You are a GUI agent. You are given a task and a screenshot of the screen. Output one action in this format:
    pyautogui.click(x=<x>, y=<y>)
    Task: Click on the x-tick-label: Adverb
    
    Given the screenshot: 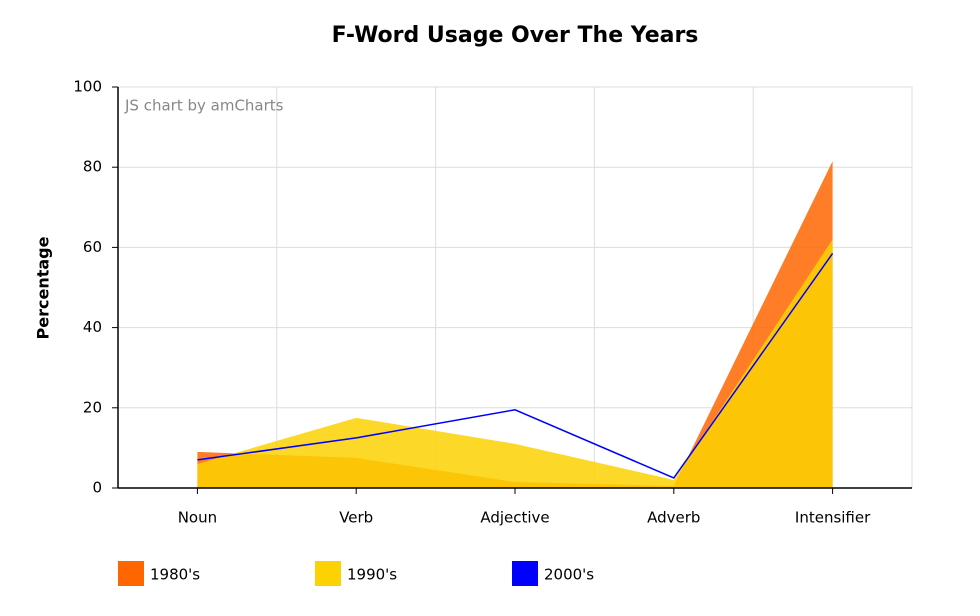 What is the action you would take?
    pyautogui.click(x=673, y=518)
    